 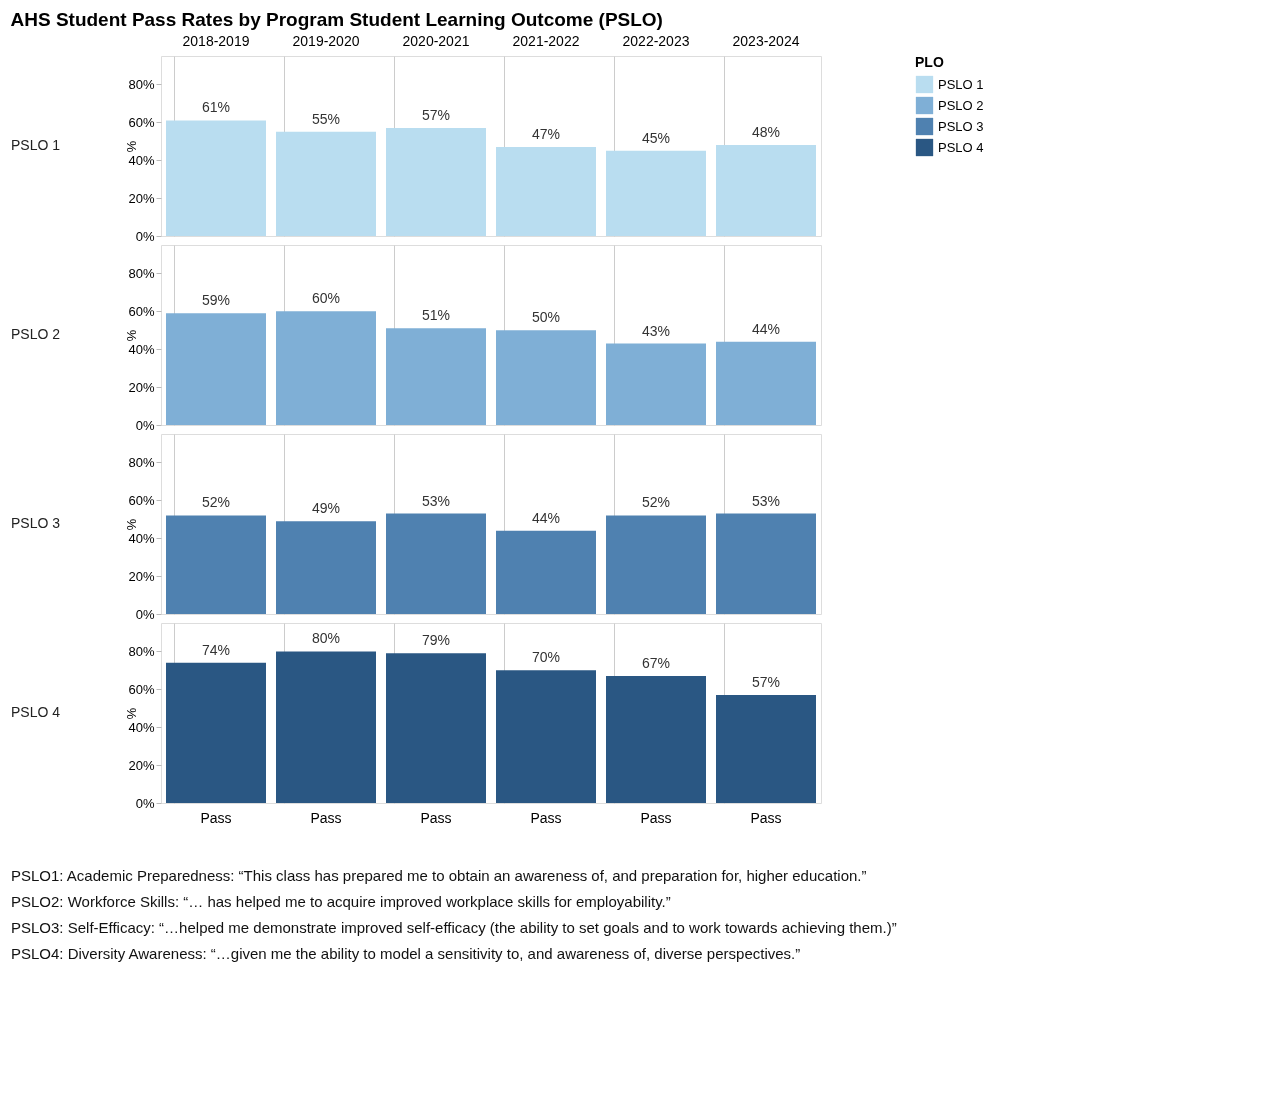 I want to click on legend-title: PLO, so click(x=929, y=62).